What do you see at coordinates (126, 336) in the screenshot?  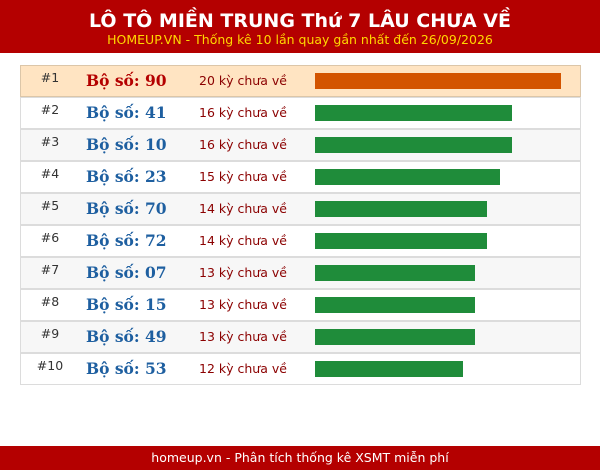 I see `category-label: Bộ số: 49` at bounding box center [126, 336].